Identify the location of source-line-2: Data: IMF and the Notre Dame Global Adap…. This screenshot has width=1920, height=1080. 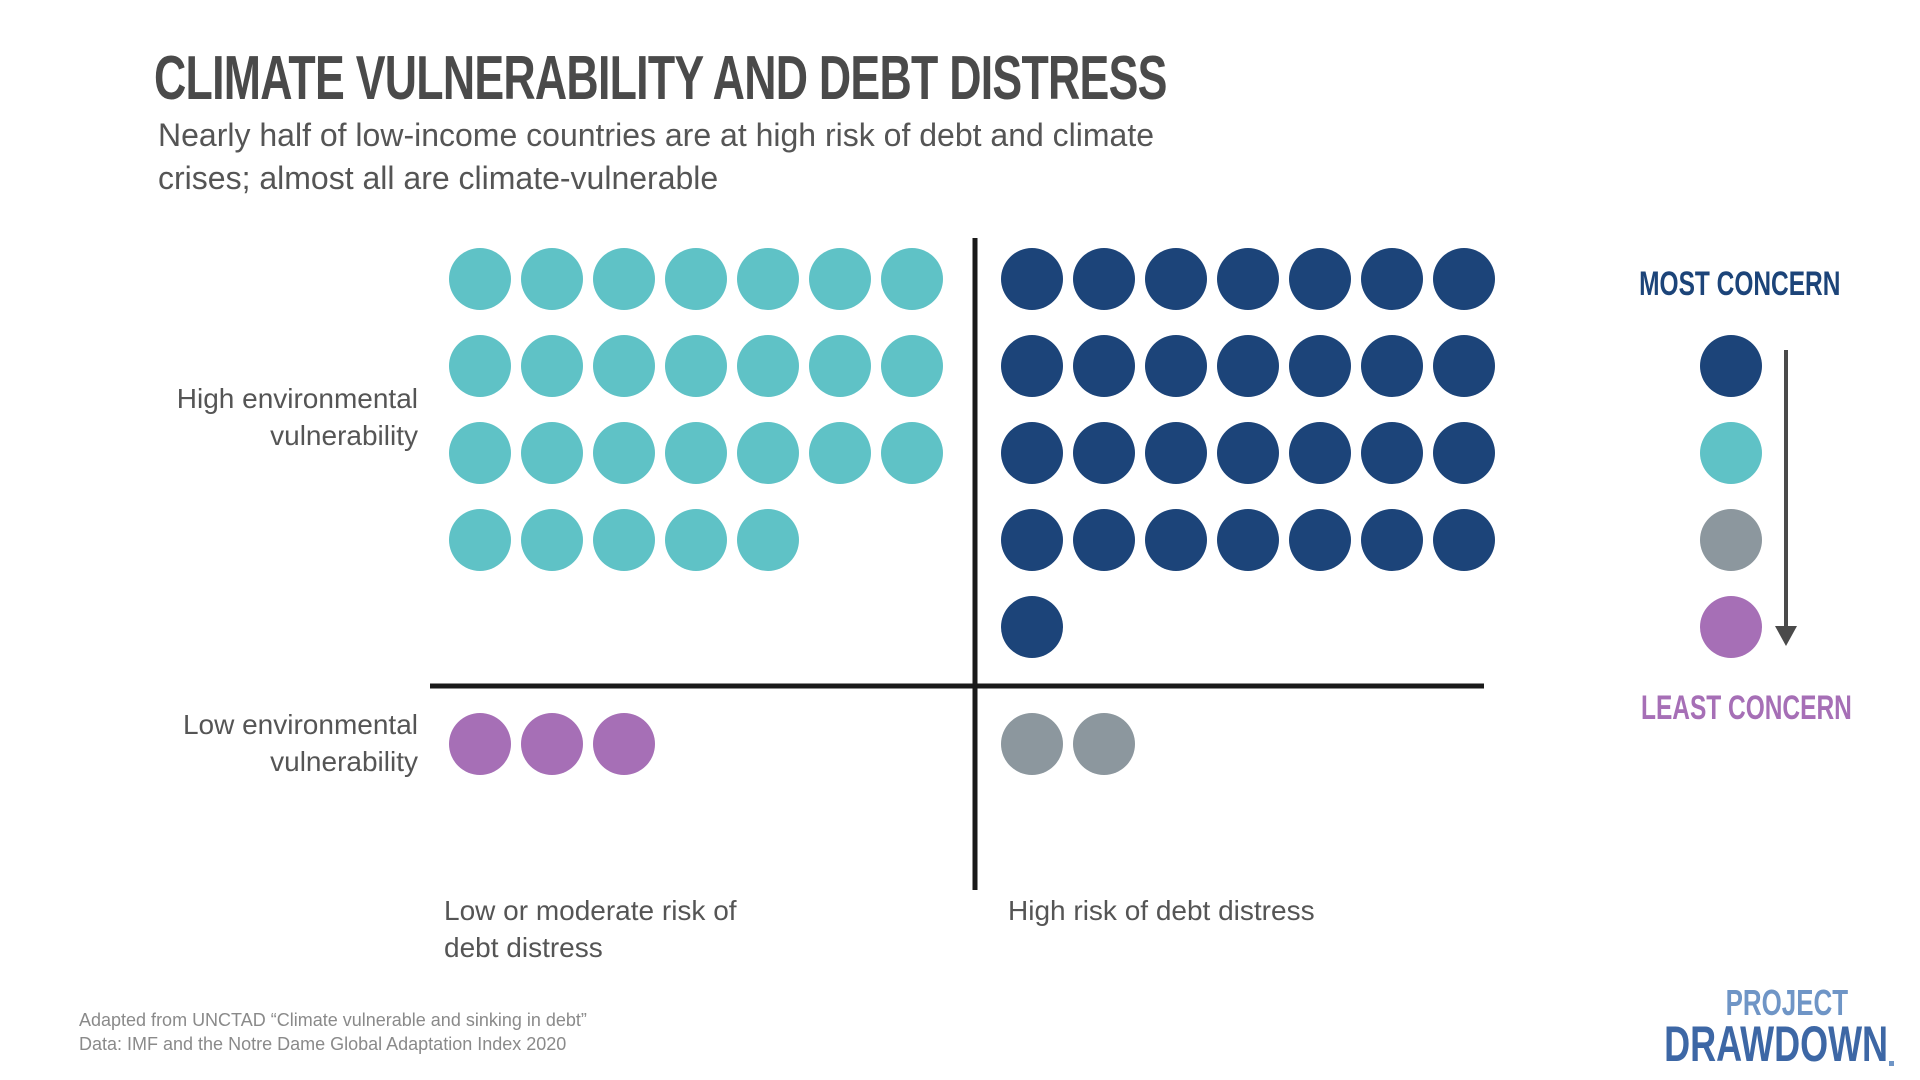
(323, 1044).